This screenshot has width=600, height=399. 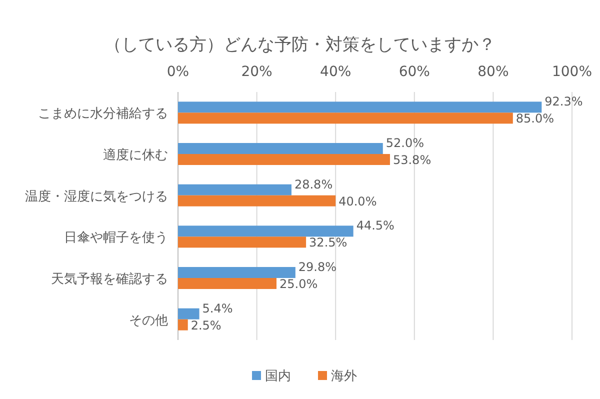 What do you see at coordinates (572, 72) in the screenshot?
I see `x-tick-label: 100%` at bounding box center [572, 72].